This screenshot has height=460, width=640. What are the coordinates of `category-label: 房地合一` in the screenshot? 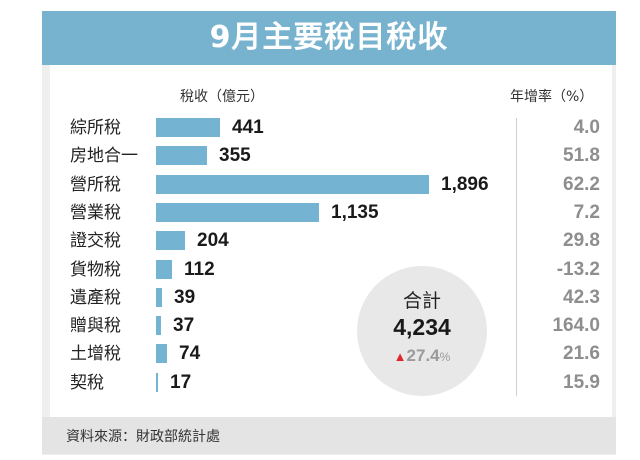 It's located at (104, 156).